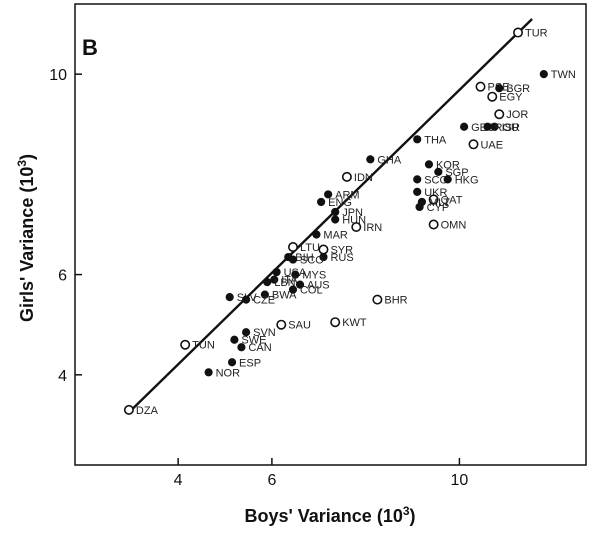 The image size is (600, 533). Describe the element at coordinates (352, 213) in the screenshot. I see `point-label-jpn: JPN` at that location.